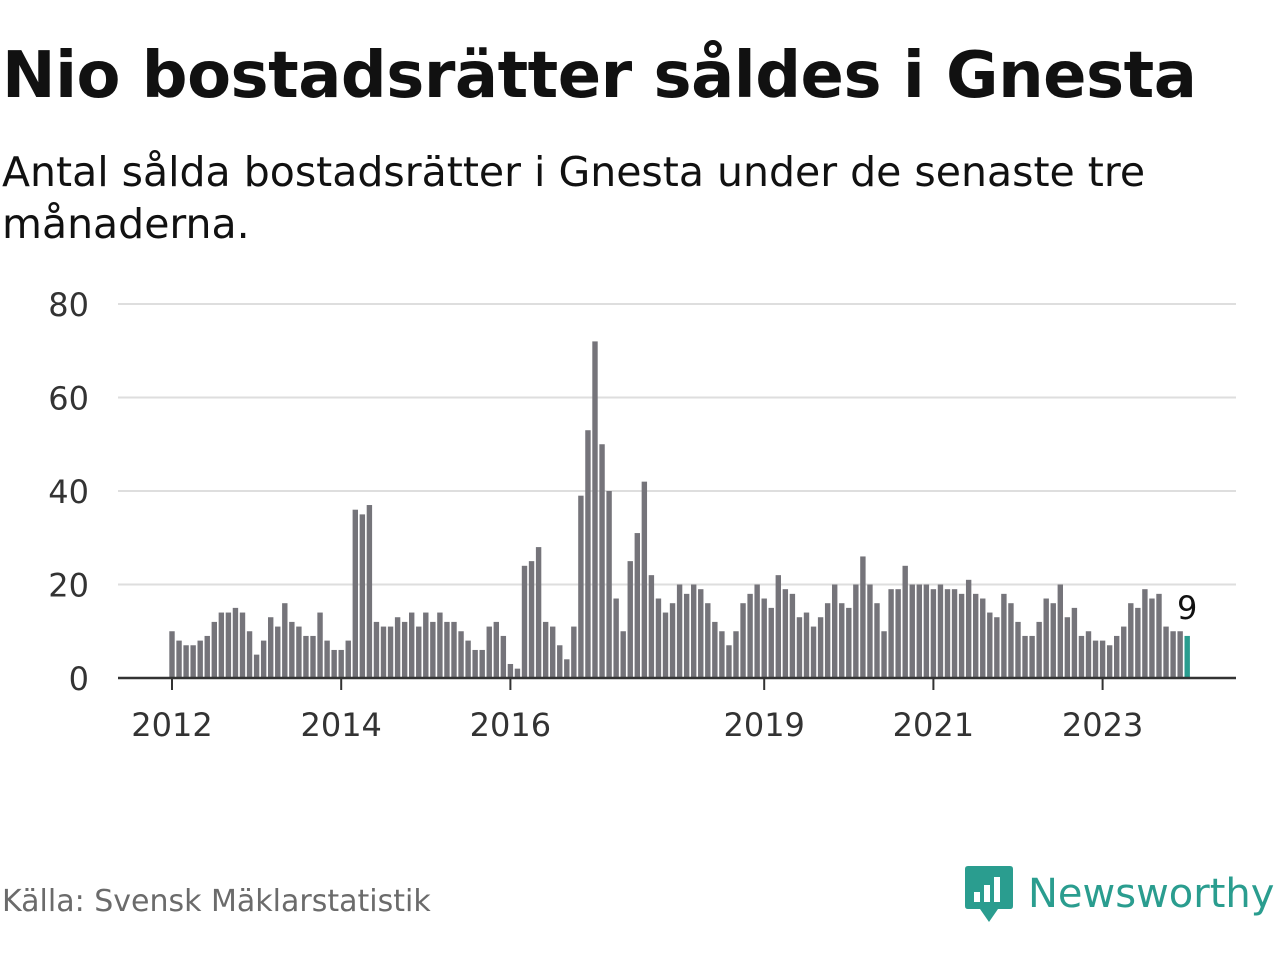 The width and height of the screenshot is (1280, 960). What do you see at coordinates (1187, 608) in the screenshot?
I see `last-value-label: 9` at bounding box center [1187, 608].